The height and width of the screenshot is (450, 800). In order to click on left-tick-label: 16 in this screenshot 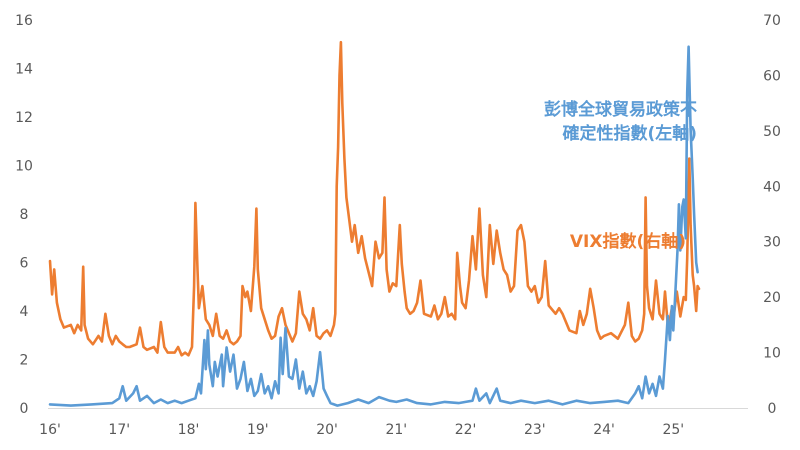, I will do `click(24, 21)`.